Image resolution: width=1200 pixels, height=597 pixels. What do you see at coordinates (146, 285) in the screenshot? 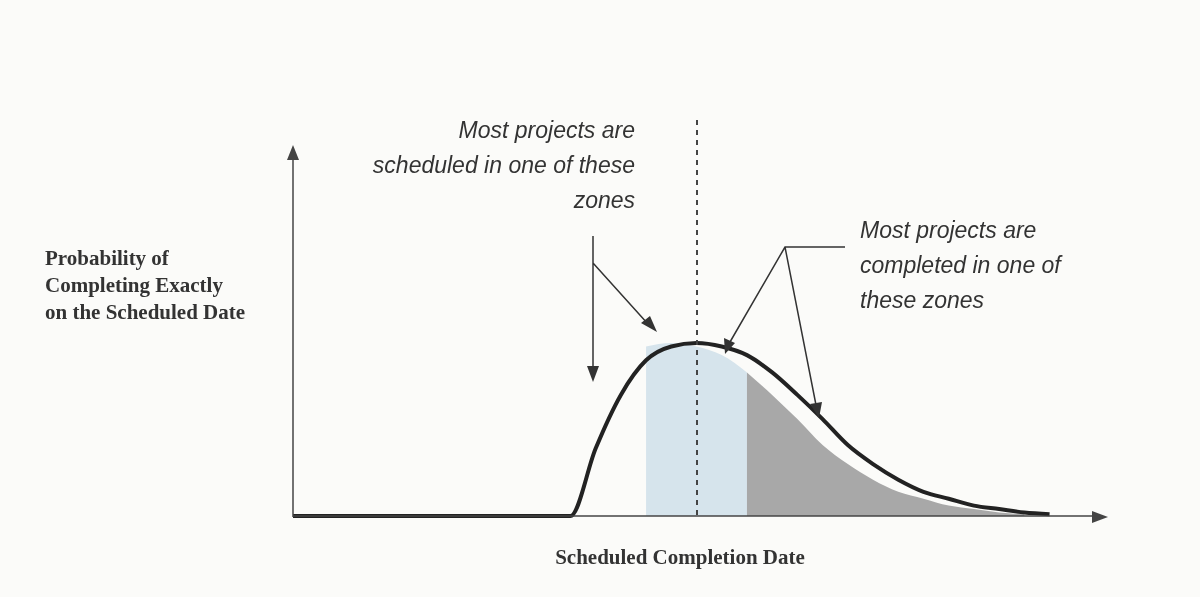
I see `y-axis-title: Probability of Completing Exactly on the Scheduled Date` at bounding box center [146, 285].